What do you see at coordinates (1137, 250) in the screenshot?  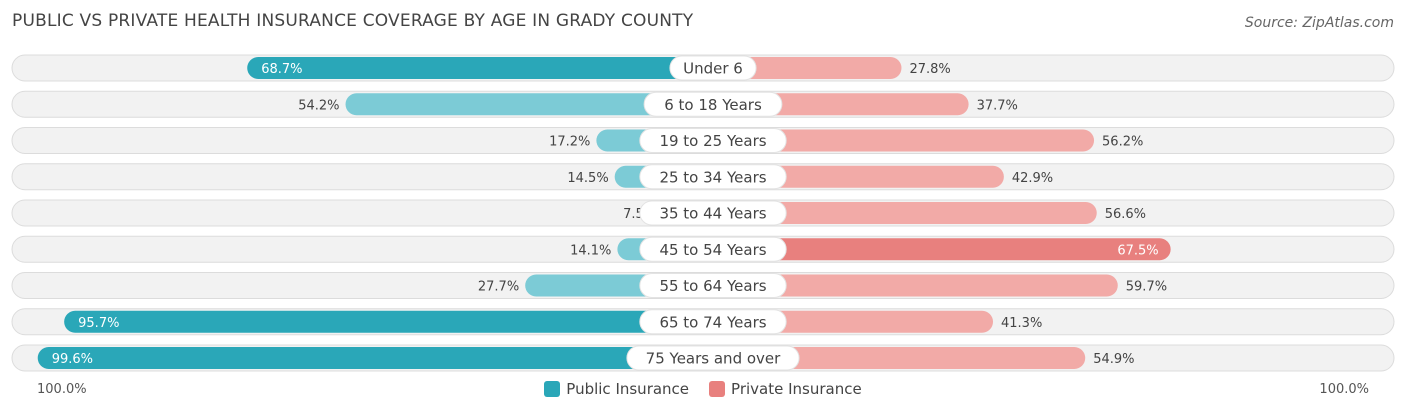 I see `private-value-label: 67.5%` at bounding box center [1137, 250].